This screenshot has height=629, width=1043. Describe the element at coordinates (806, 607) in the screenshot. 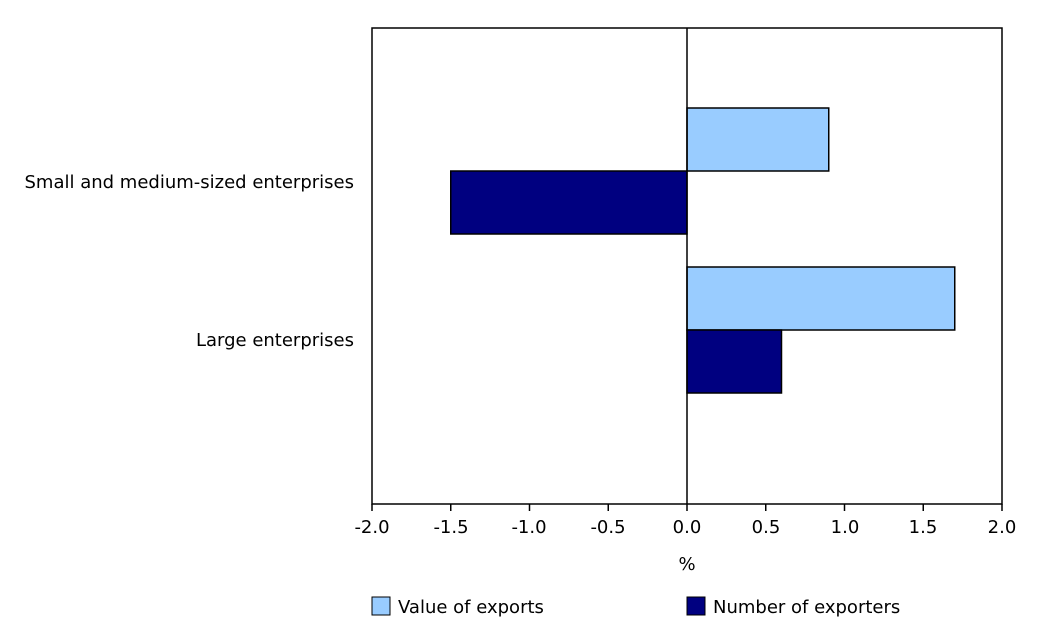

I see `legend-label-number-of-exporters: Number of exporters` at that location.